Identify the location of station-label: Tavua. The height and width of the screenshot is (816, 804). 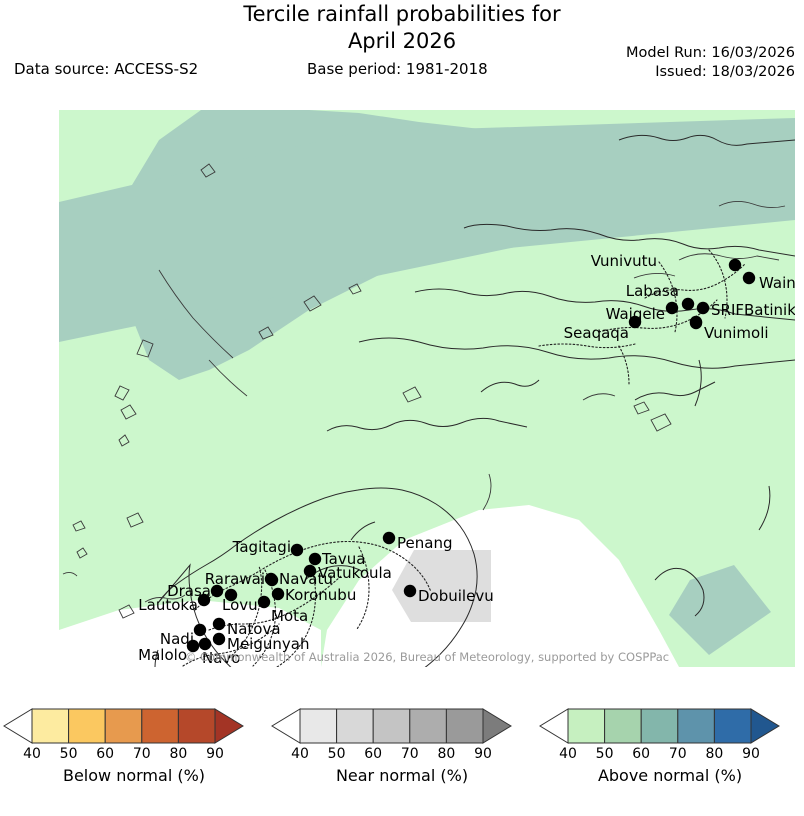
(343, 559).